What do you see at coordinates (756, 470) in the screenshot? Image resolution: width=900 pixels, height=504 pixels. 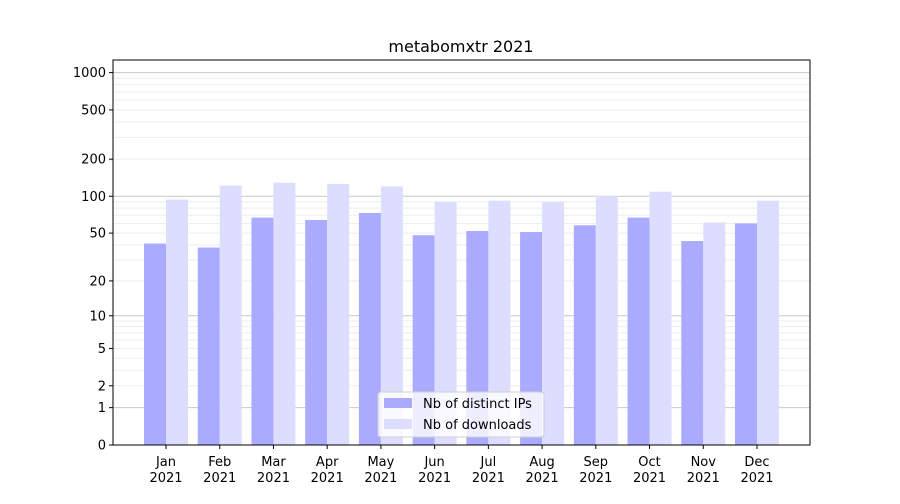 I see `x-tick-label: Dec 2021` at bounding box center [756, 470].